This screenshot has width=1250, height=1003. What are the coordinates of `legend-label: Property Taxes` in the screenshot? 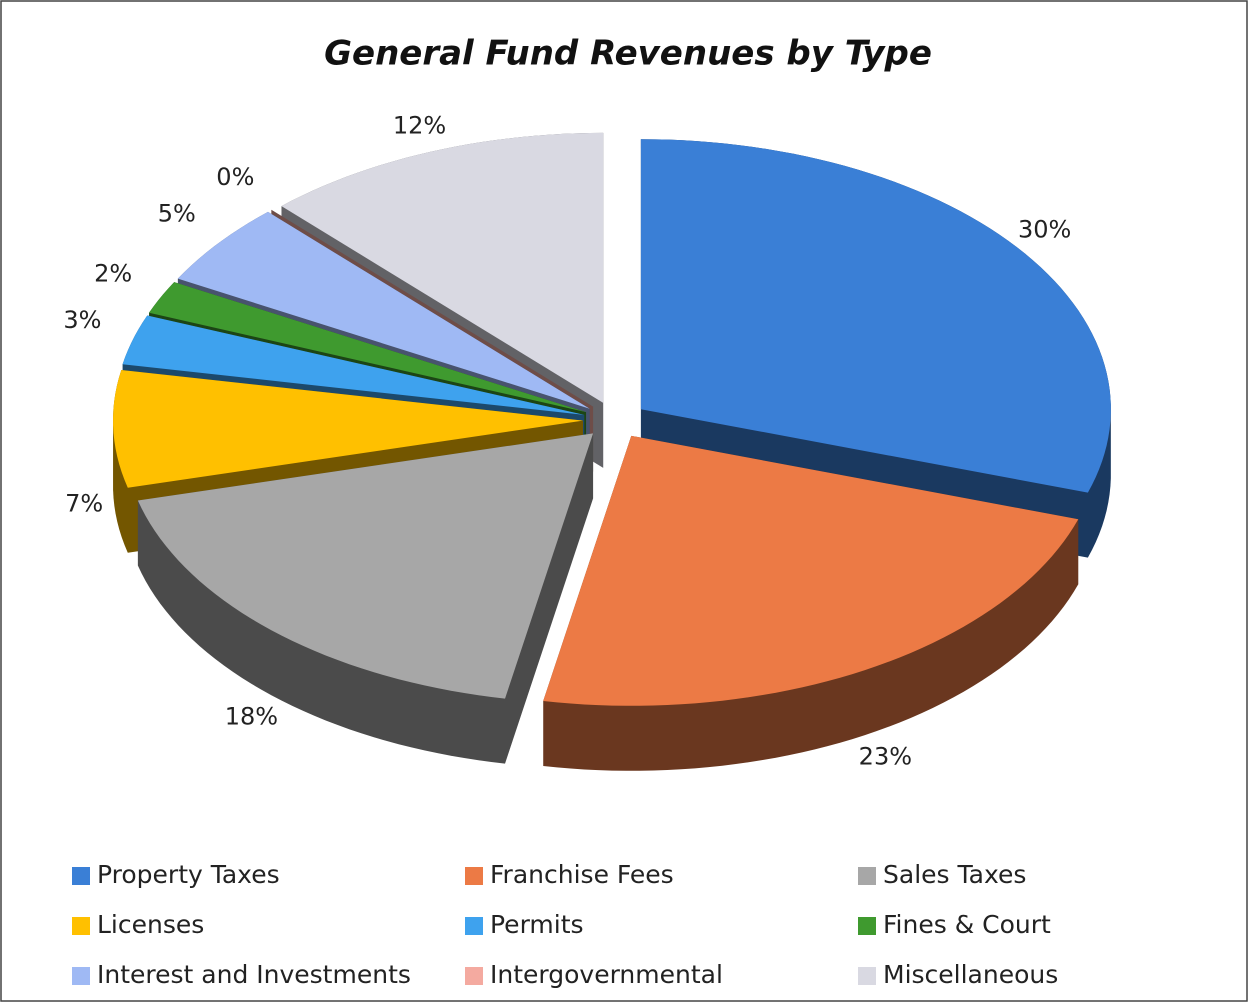 It's located at (188, 874).